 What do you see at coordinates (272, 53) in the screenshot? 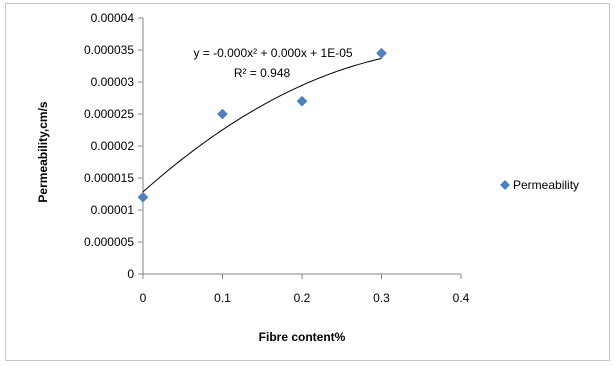
I see `trendline-equation: y = -0.000x² + 0.000x + 1E-05` at bounding box center [272, 53].